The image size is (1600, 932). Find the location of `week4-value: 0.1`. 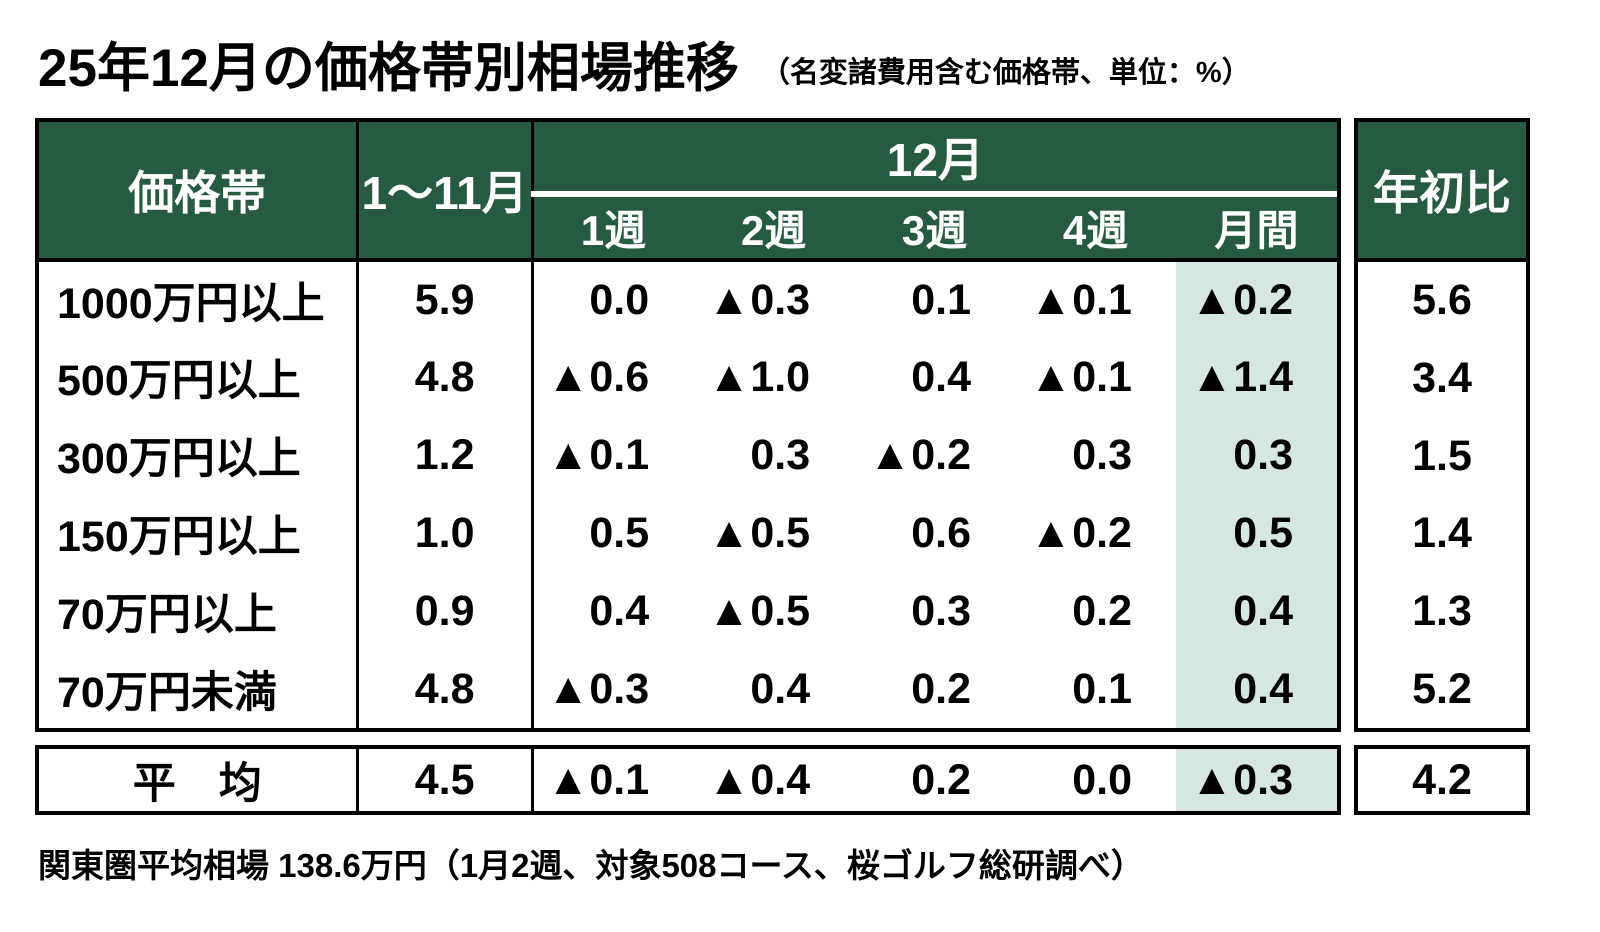

week4-value: 0.1 is located at coordinates (1102, 688).